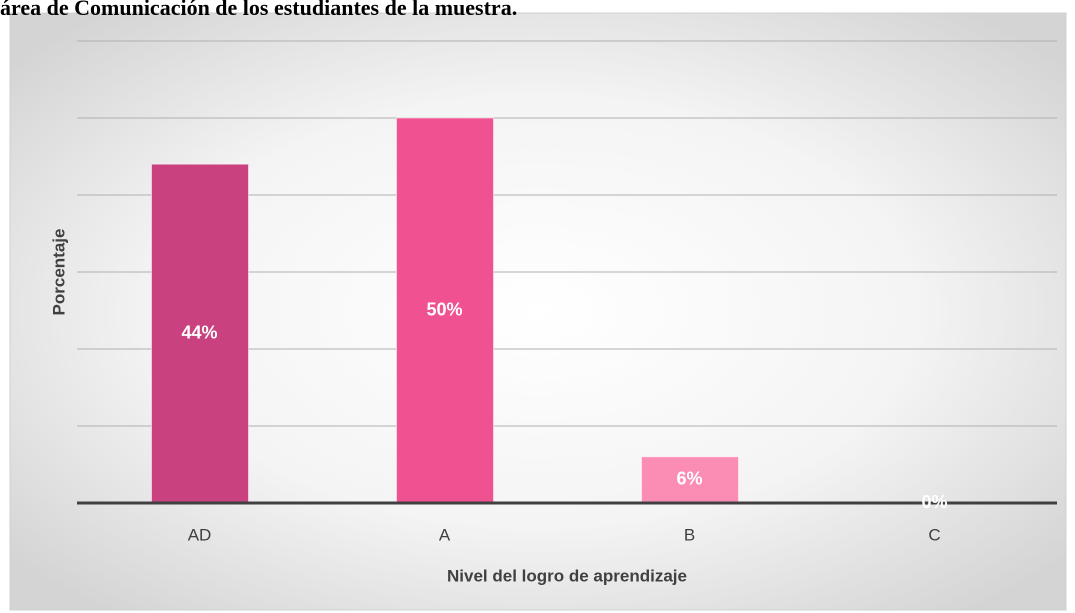 This screenshot has width=1075, height=613. Describe the element at coordinates (689, 534) in the screenshot. I see `x-tick-label: B` at that location.